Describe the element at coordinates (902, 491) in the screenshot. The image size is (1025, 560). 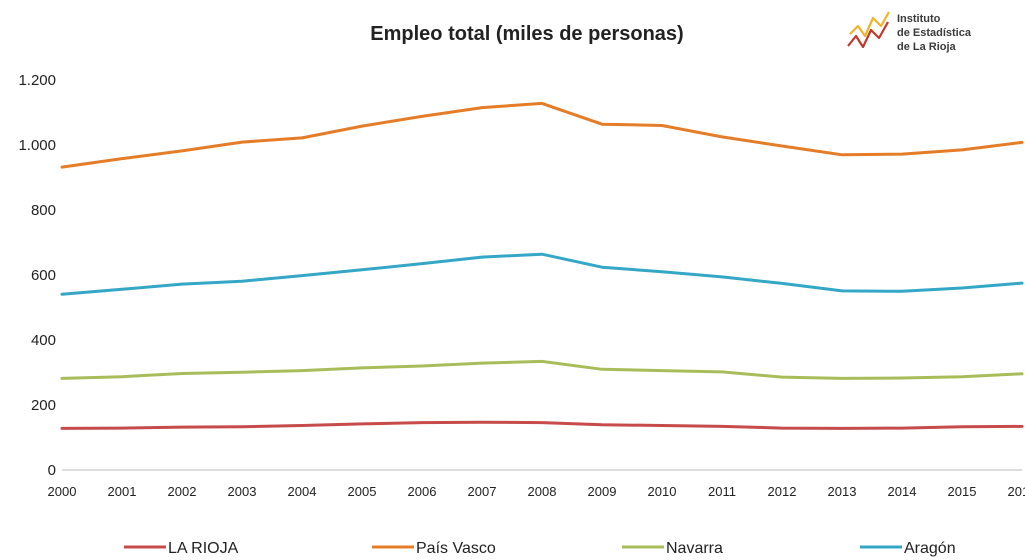
I see `x-tick-label: 2014` at that location.